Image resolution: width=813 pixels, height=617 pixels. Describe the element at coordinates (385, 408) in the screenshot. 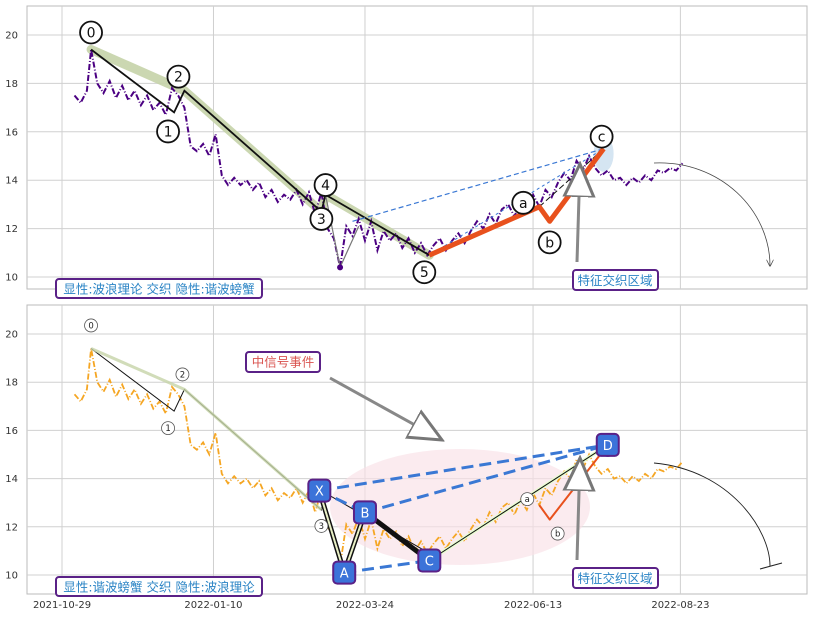

I see `bottom-event-arrow` at that location.